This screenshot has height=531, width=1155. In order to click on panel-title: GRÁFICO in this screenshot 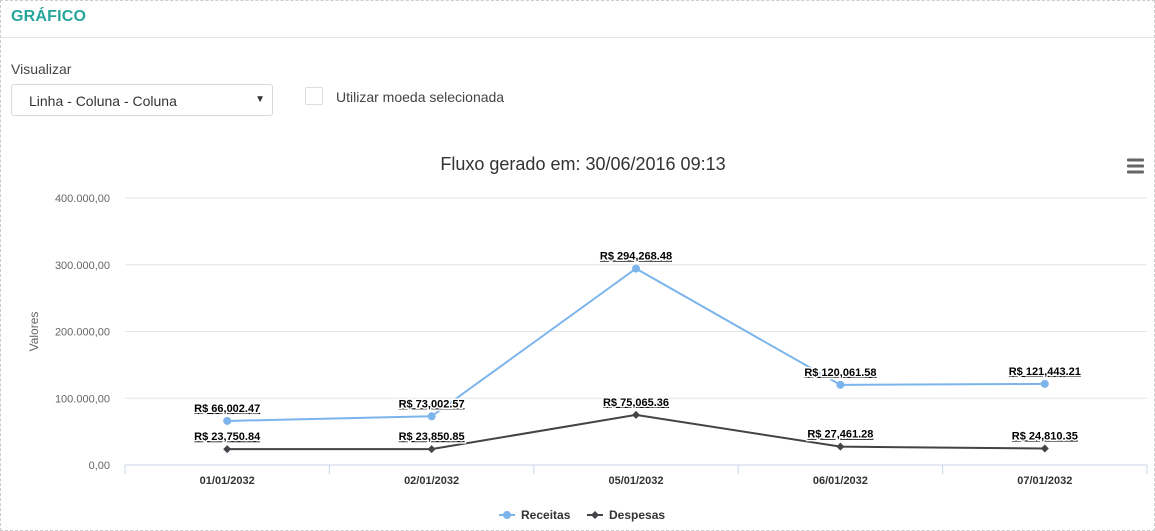, I will do `click(49, 16)`.